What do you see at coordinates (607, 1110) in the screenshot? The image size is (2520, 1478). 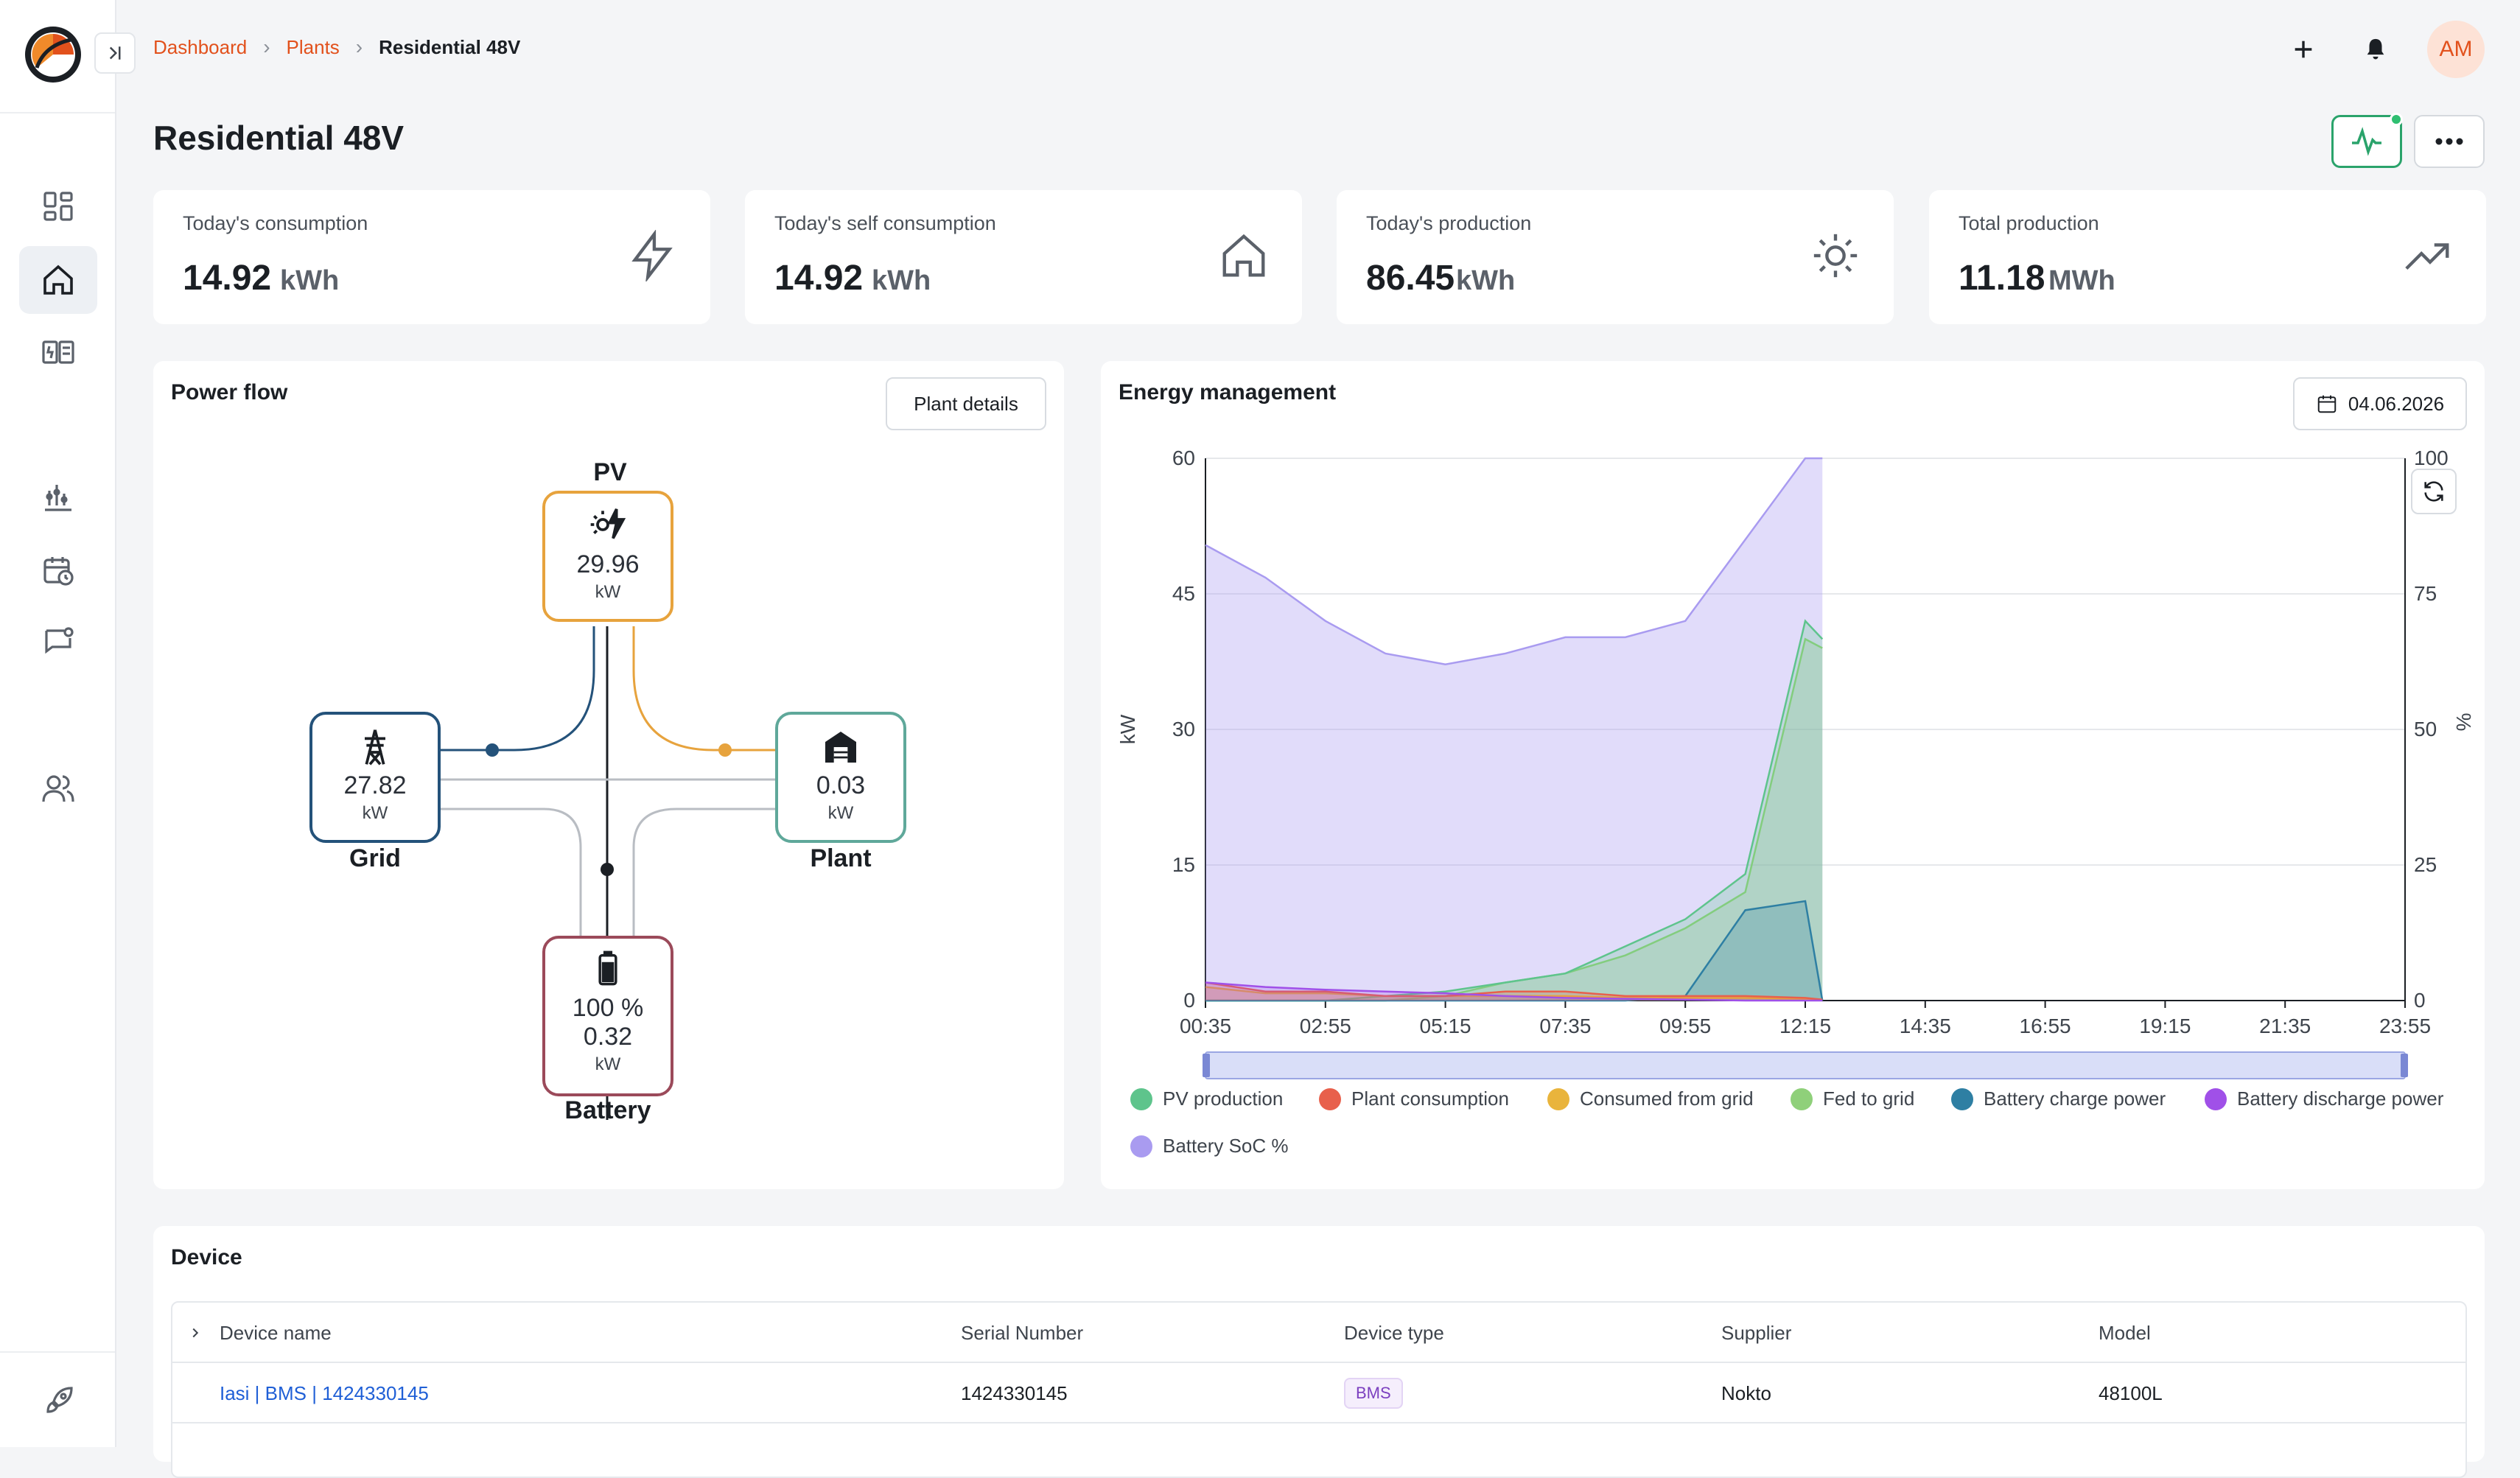 I see `battery-label: Battery` at bounding box center [607, 1110].